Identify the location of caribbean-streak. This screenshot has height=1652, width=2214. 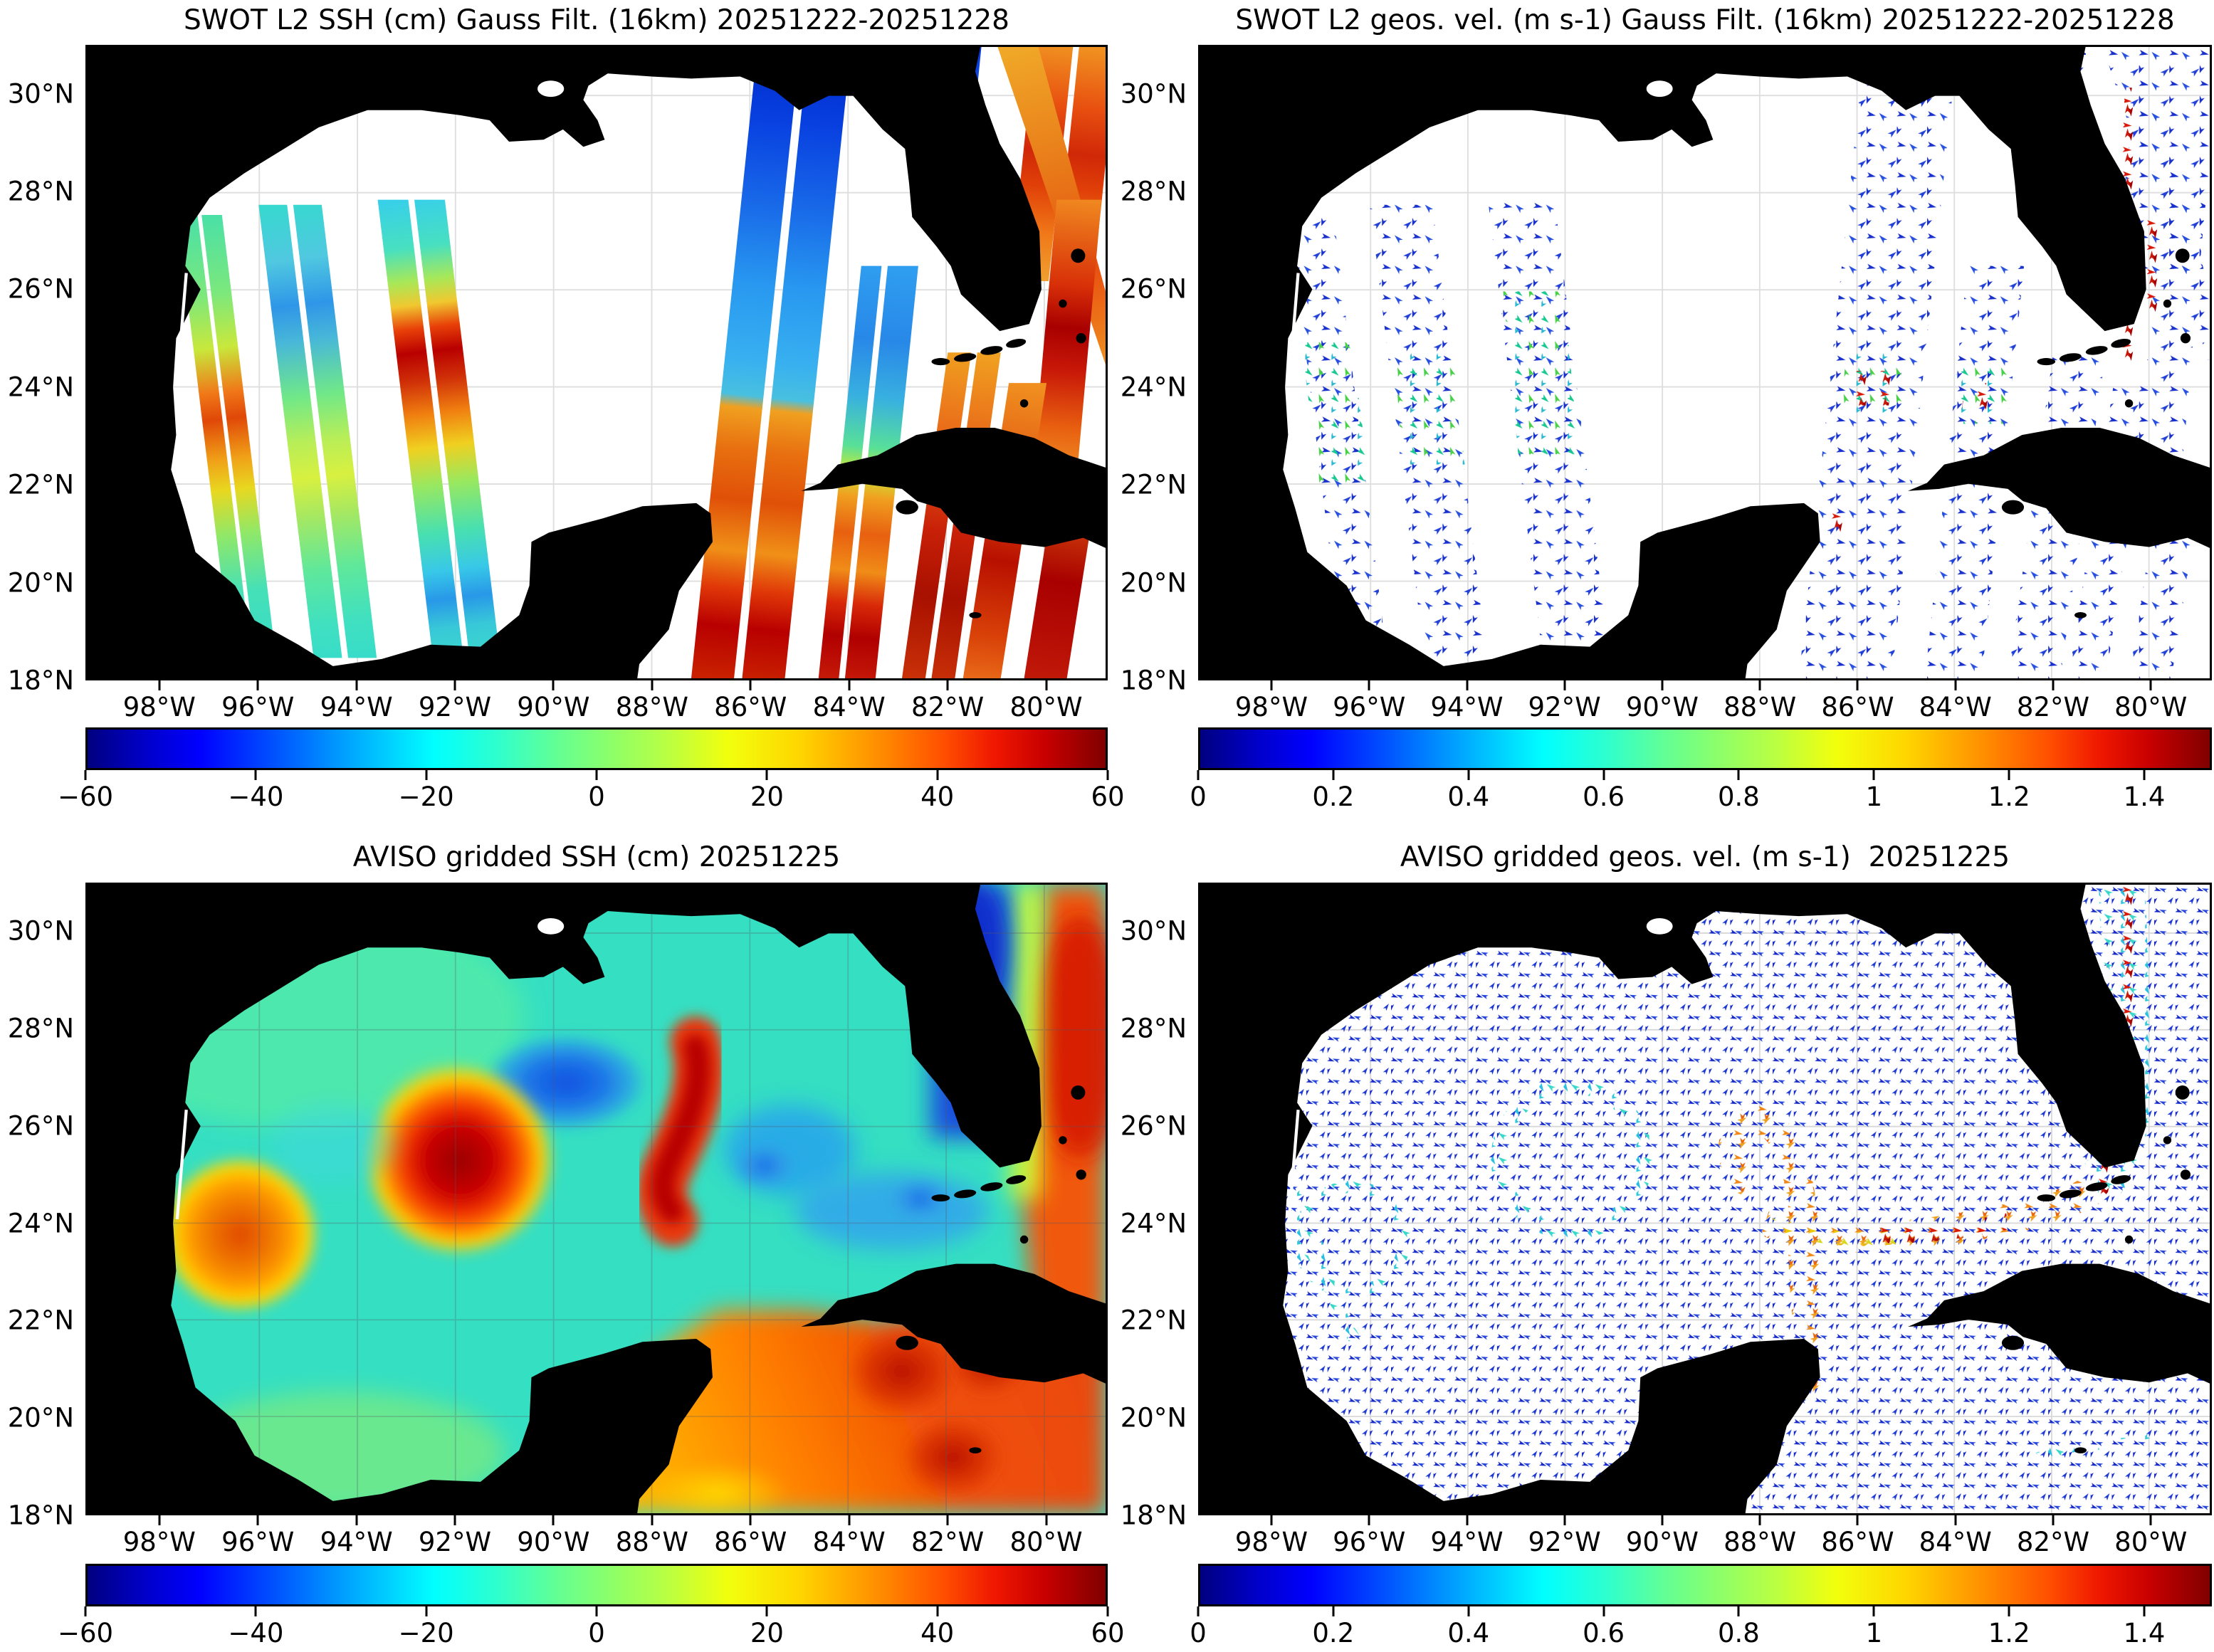
(2101, 1446).